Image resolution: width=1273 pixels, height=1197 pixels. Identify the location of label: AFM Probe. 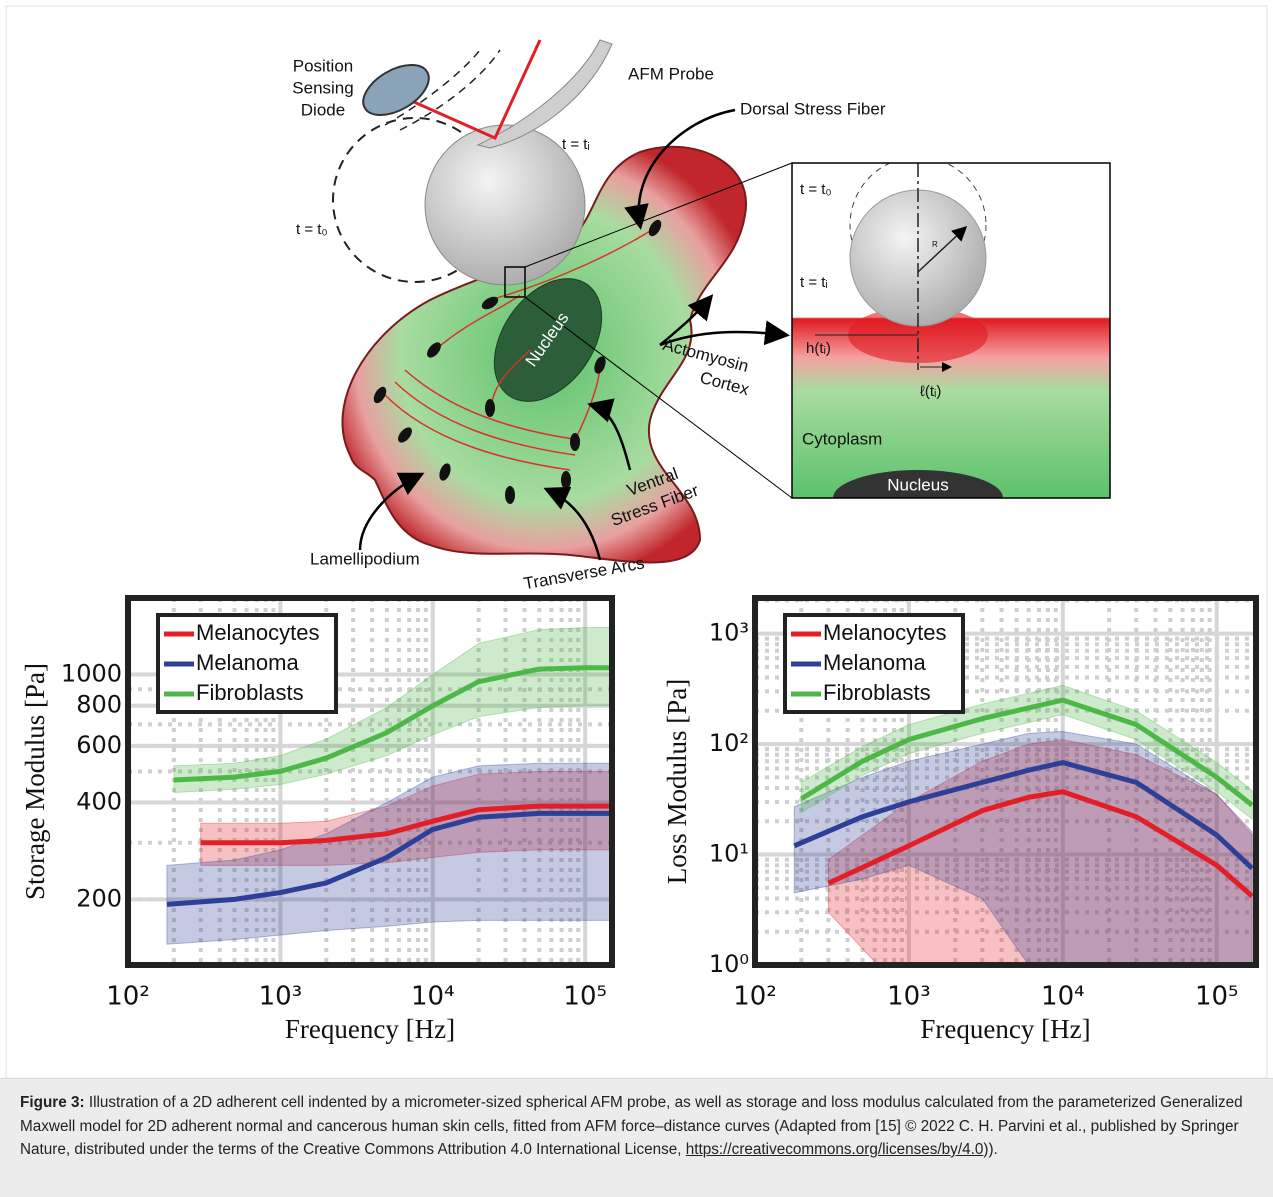
(671, 73).